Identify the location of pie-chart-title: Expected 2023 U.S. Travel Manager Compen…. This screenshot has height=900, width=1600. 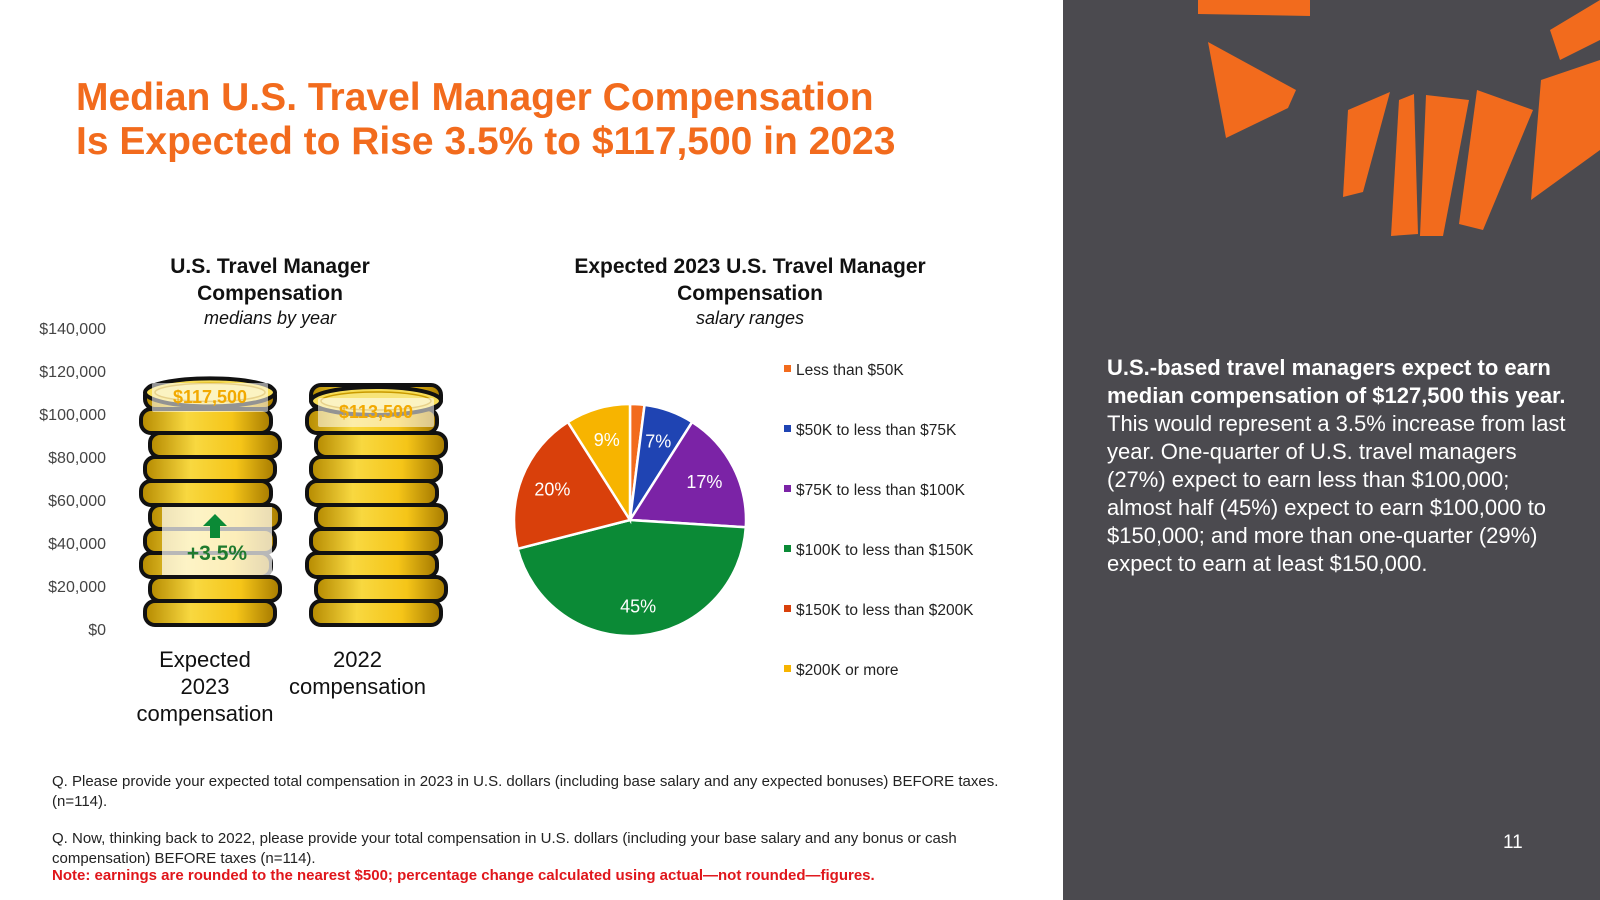
(750, 291).